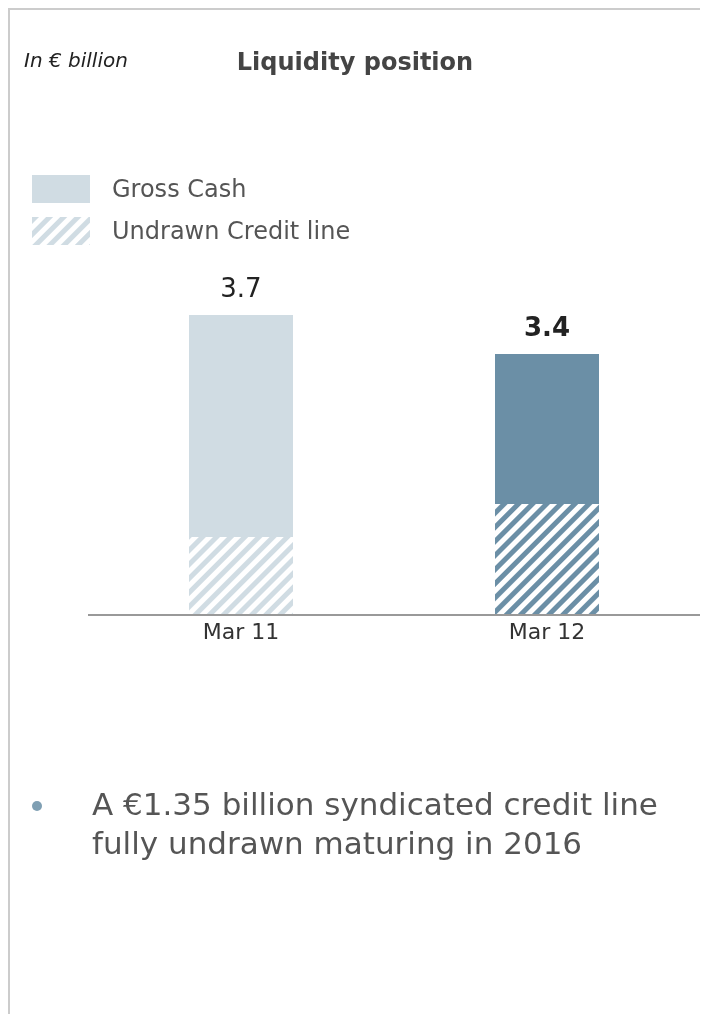  Describe the element at coordinates (241, 288) in the screenshot. I see `annotation: 3.7` at that location.